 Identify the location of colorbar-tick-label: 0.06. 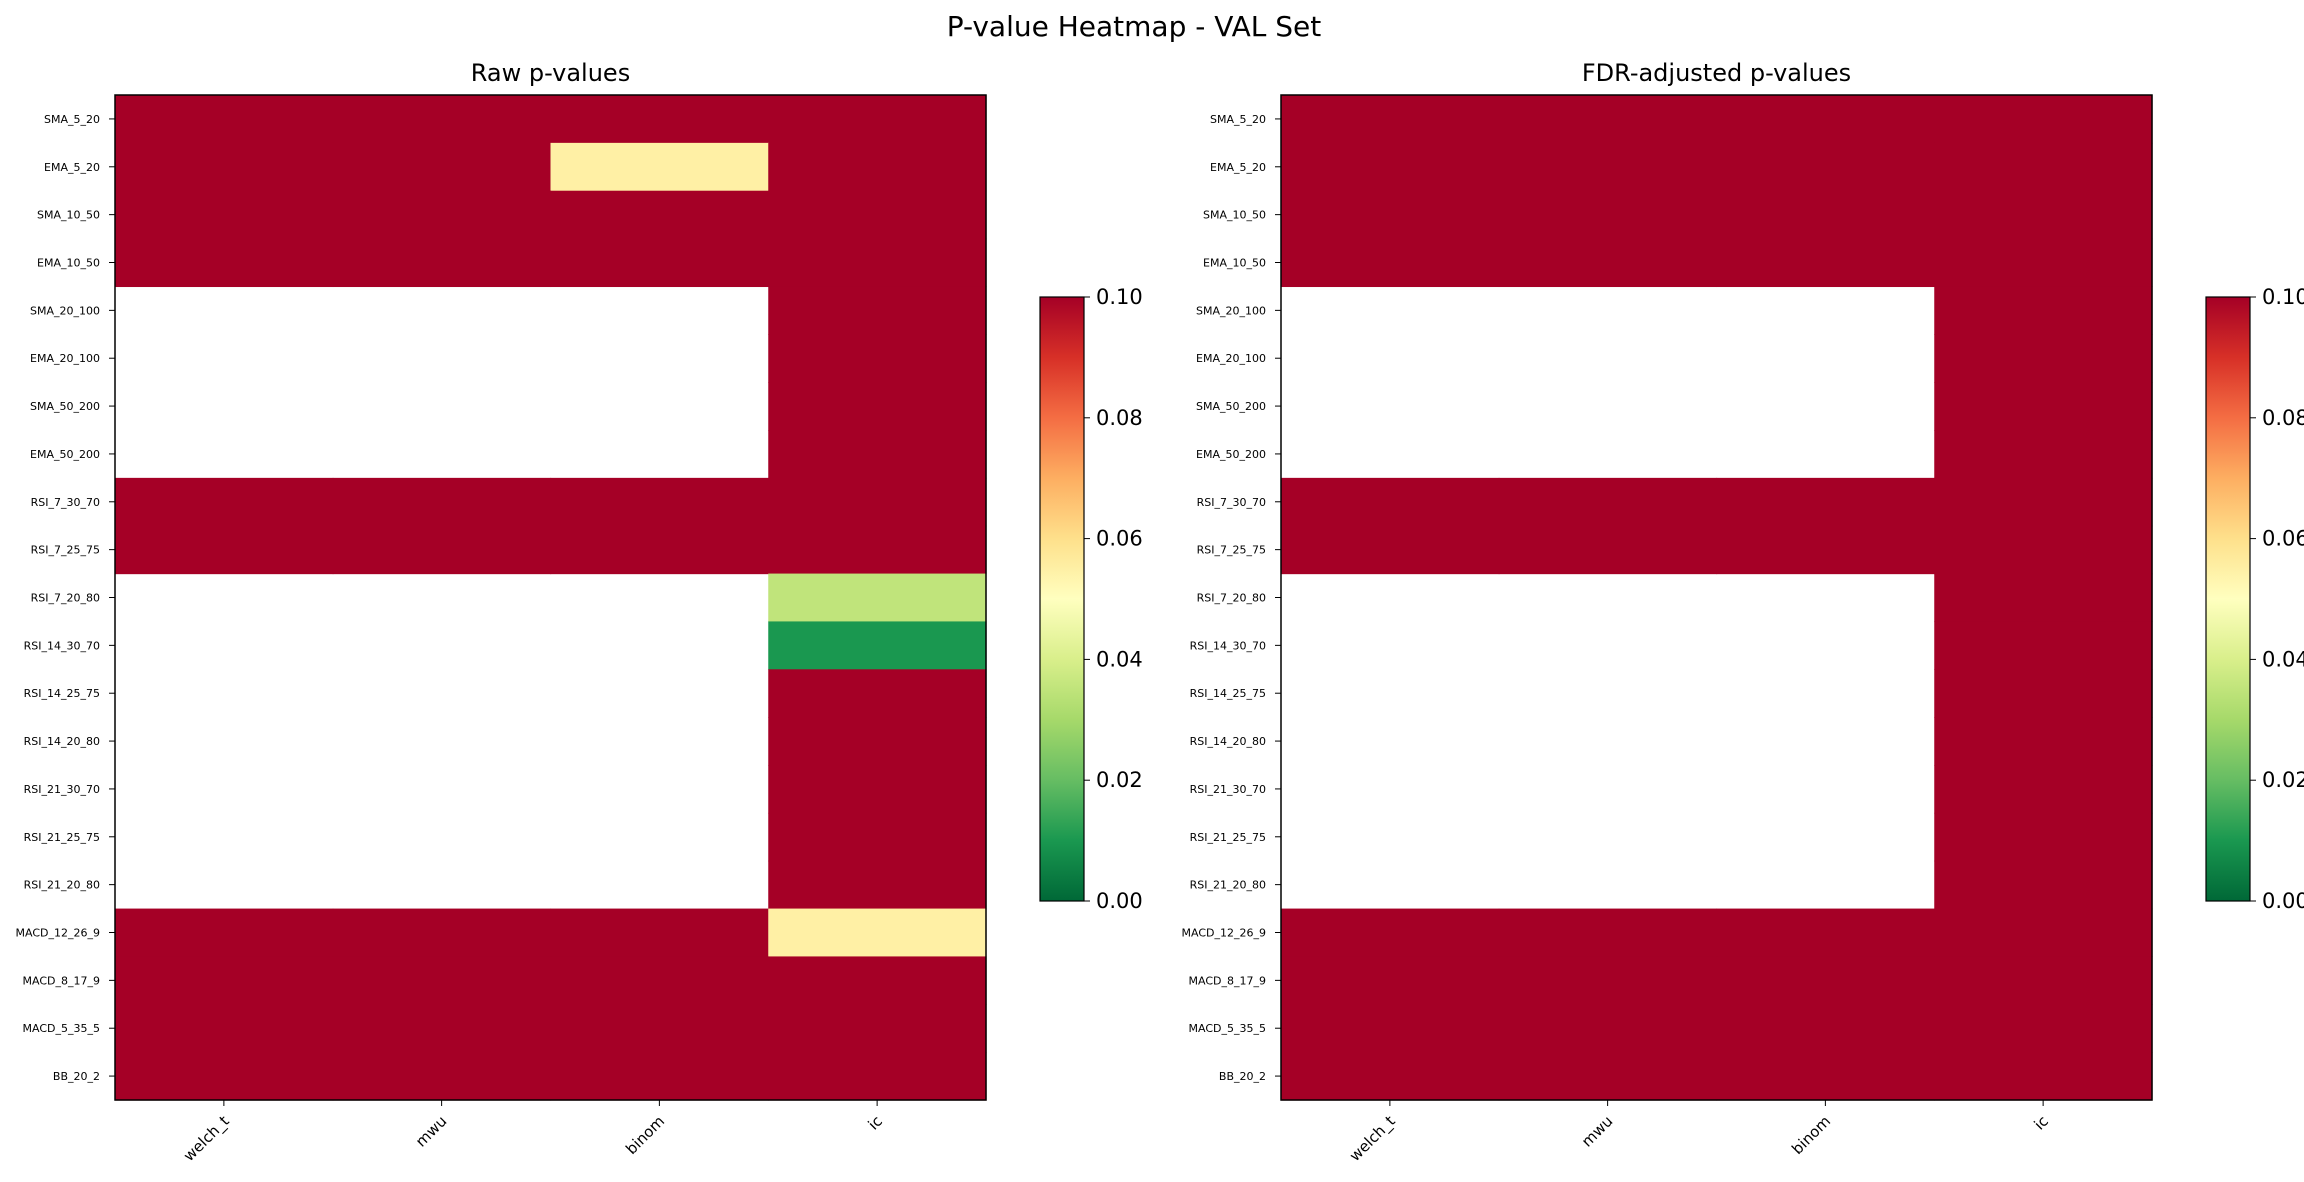
(1119, 539).